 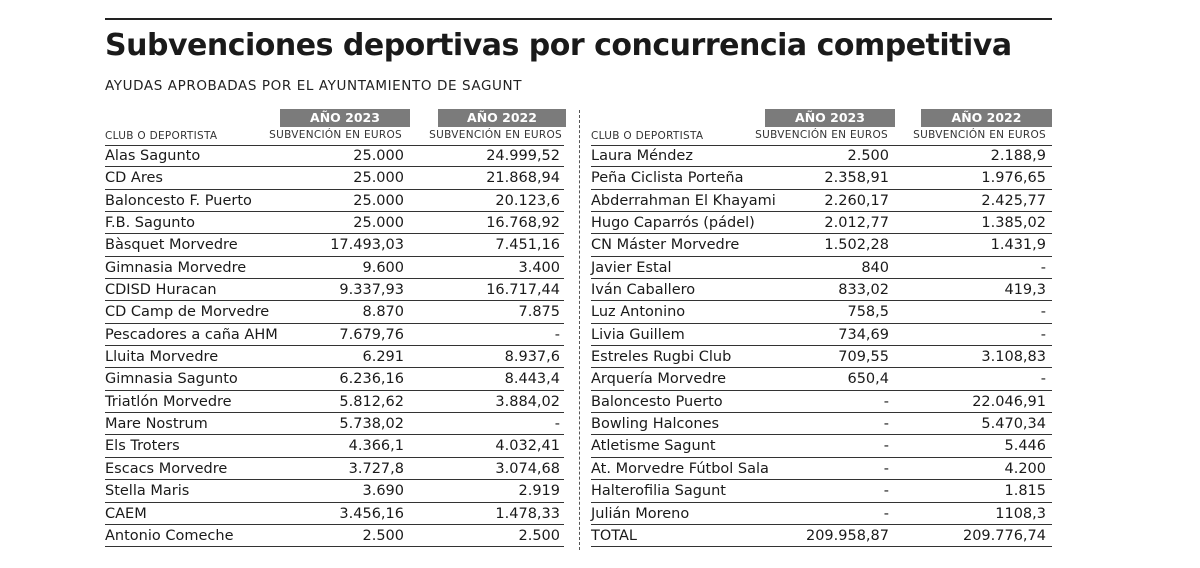 What do you see at coordinates (532, 379) in the screenshot?
I see `value-2022: 8.443,4` at bounding box center [532, 379].